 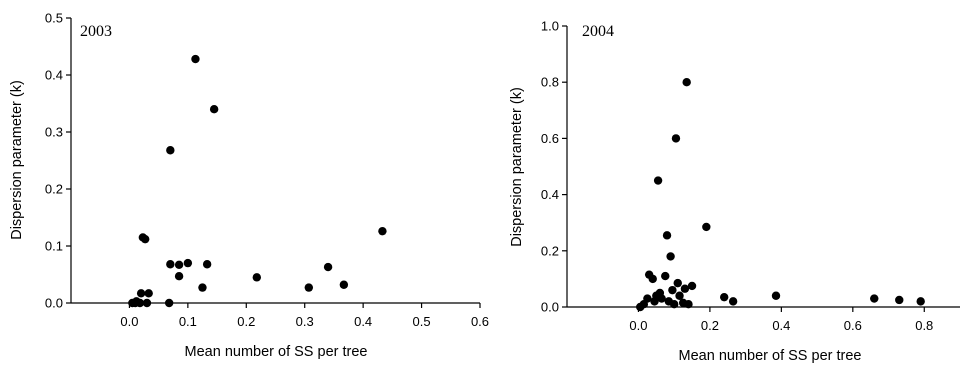 What do you see at coordinates (54, 246) in the screenshot?
I see `y-tick-label: 0.1` at bounding box center [54, 246].